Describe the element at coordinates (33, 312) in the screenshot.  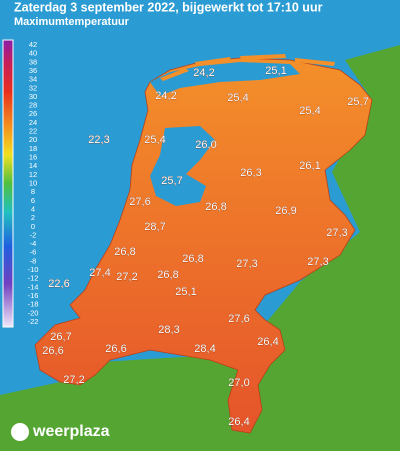
I see `scale-label: -20` at that location.